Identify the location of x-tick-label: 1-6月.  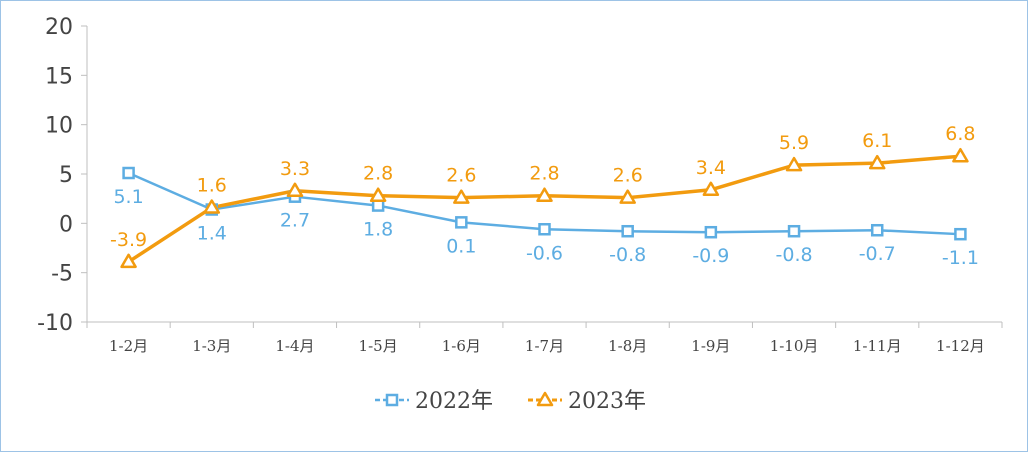
(461, 346).